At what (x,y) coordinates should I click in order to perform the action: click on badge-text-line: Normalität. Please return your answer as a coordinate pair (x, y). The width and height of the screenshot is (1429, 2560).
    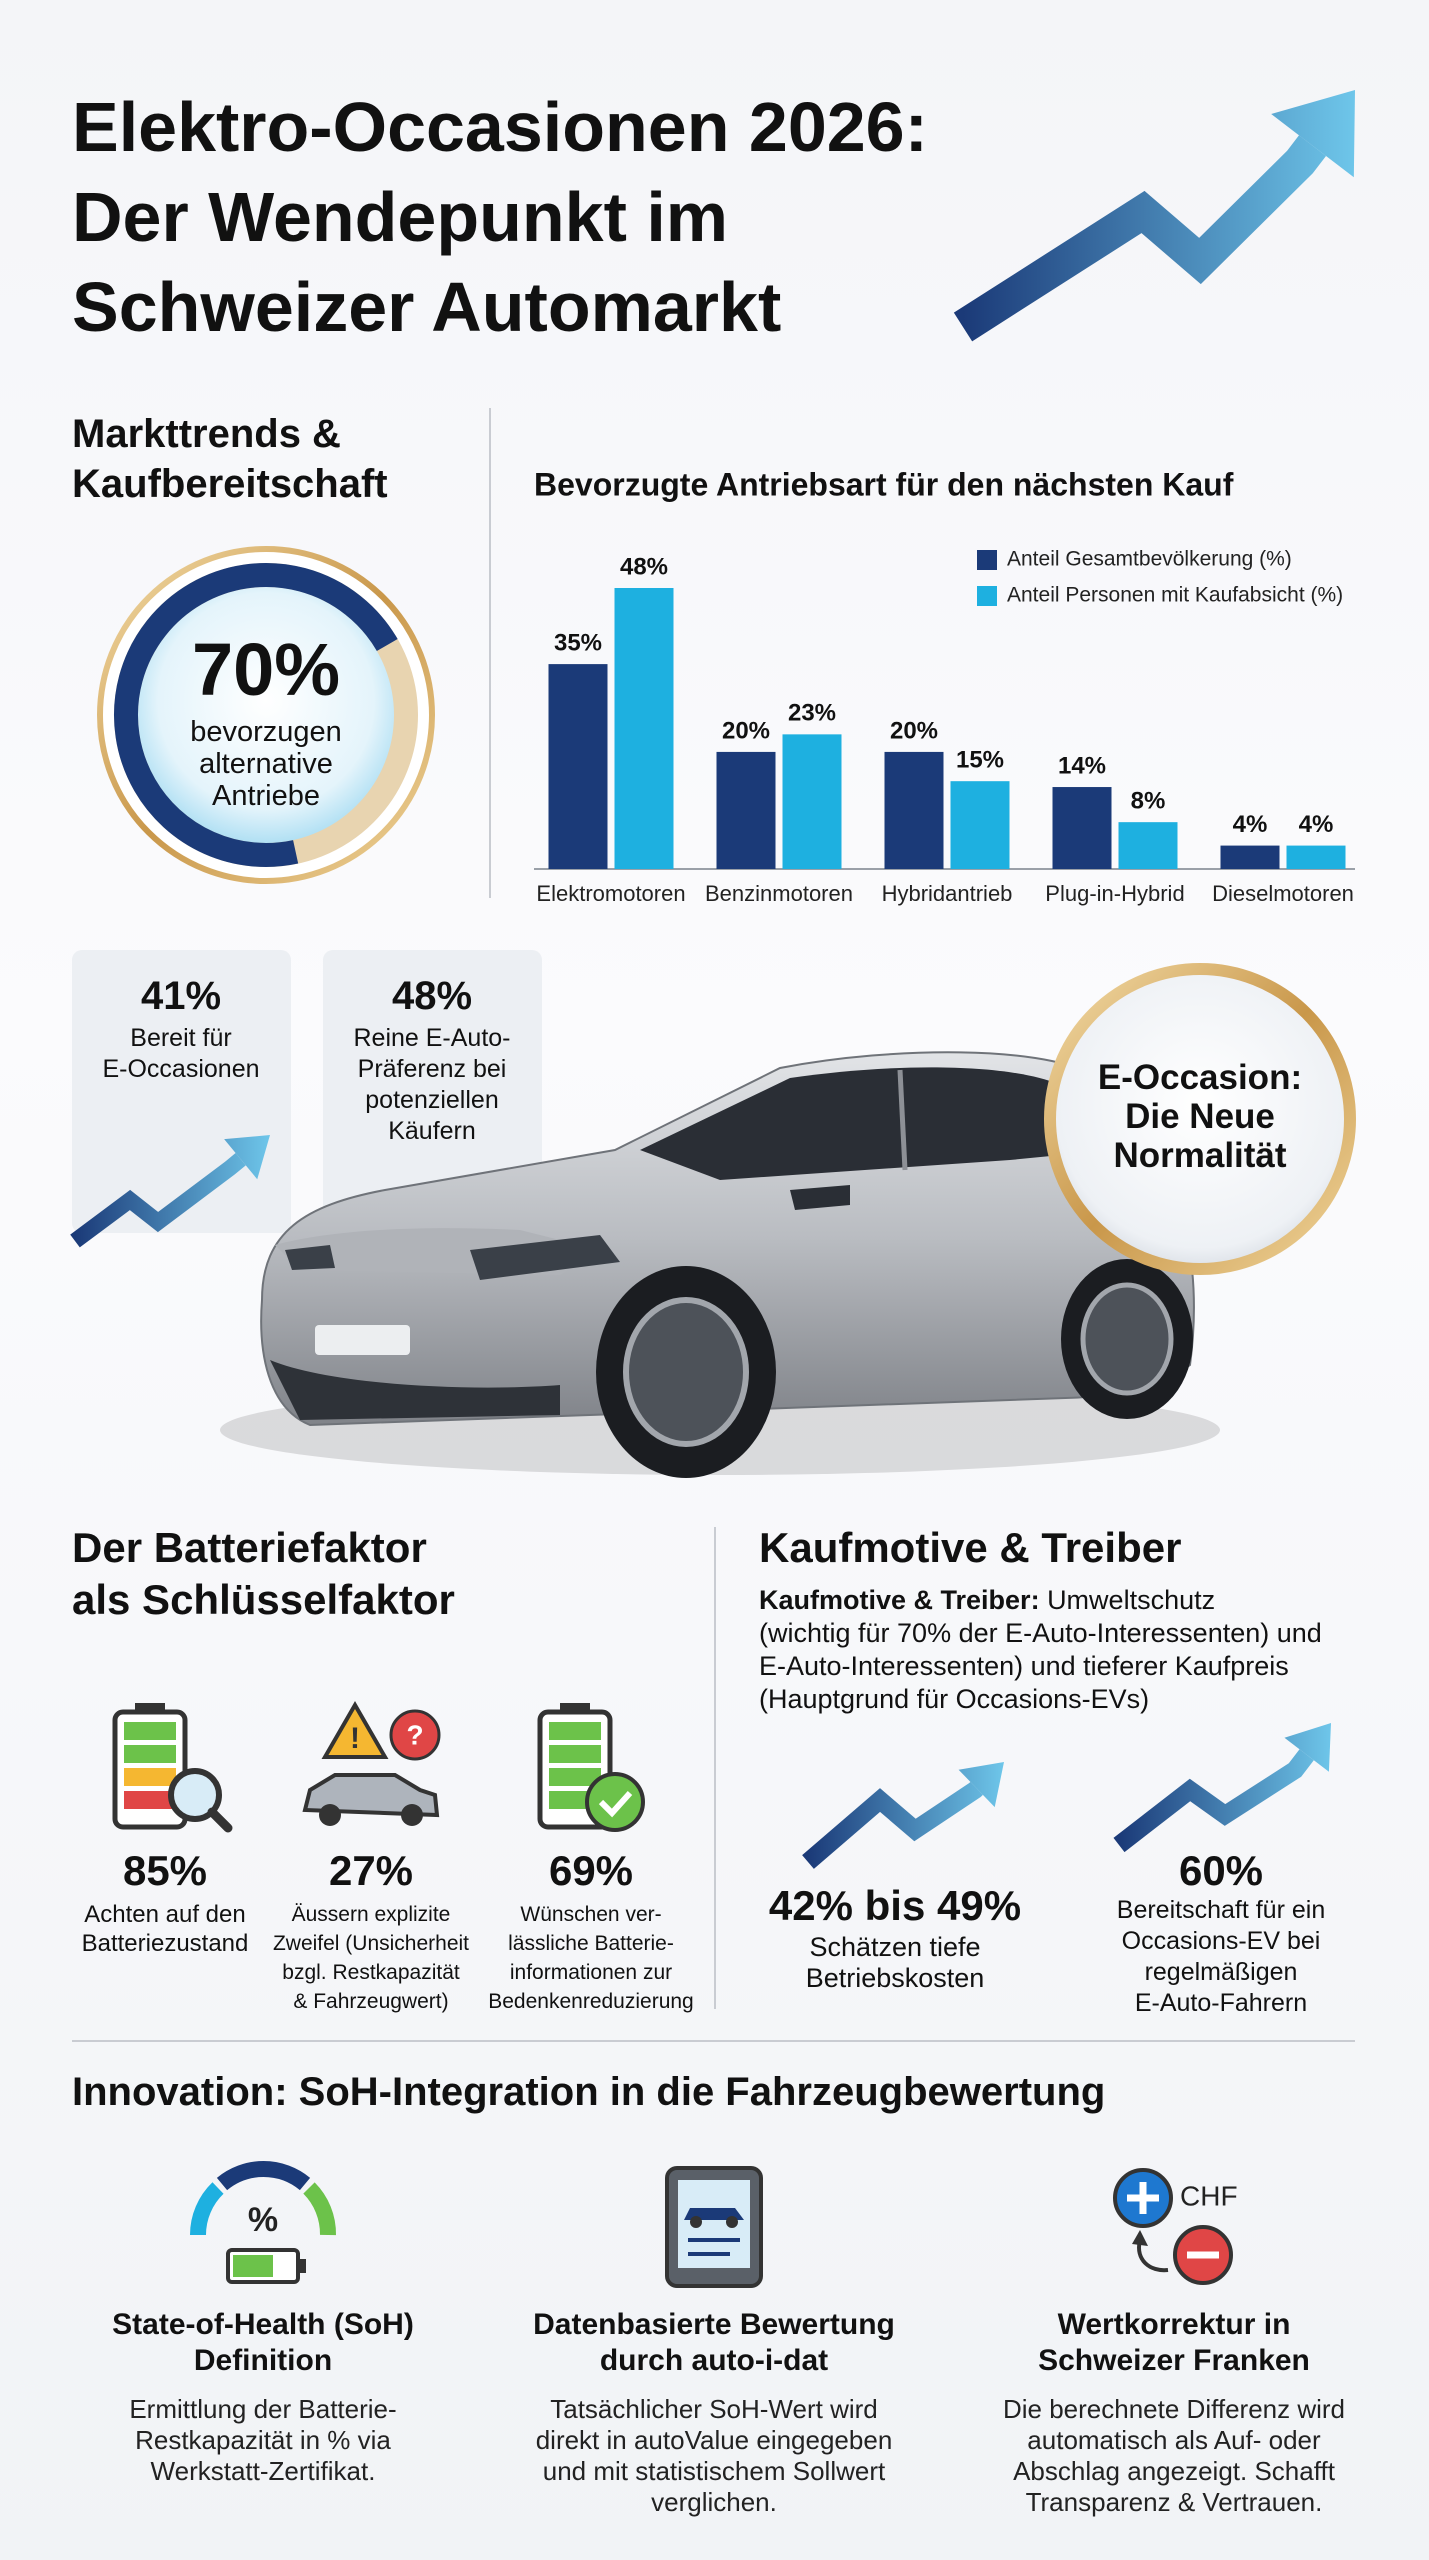
    Looking at the image, I should click on (1200, 1155).